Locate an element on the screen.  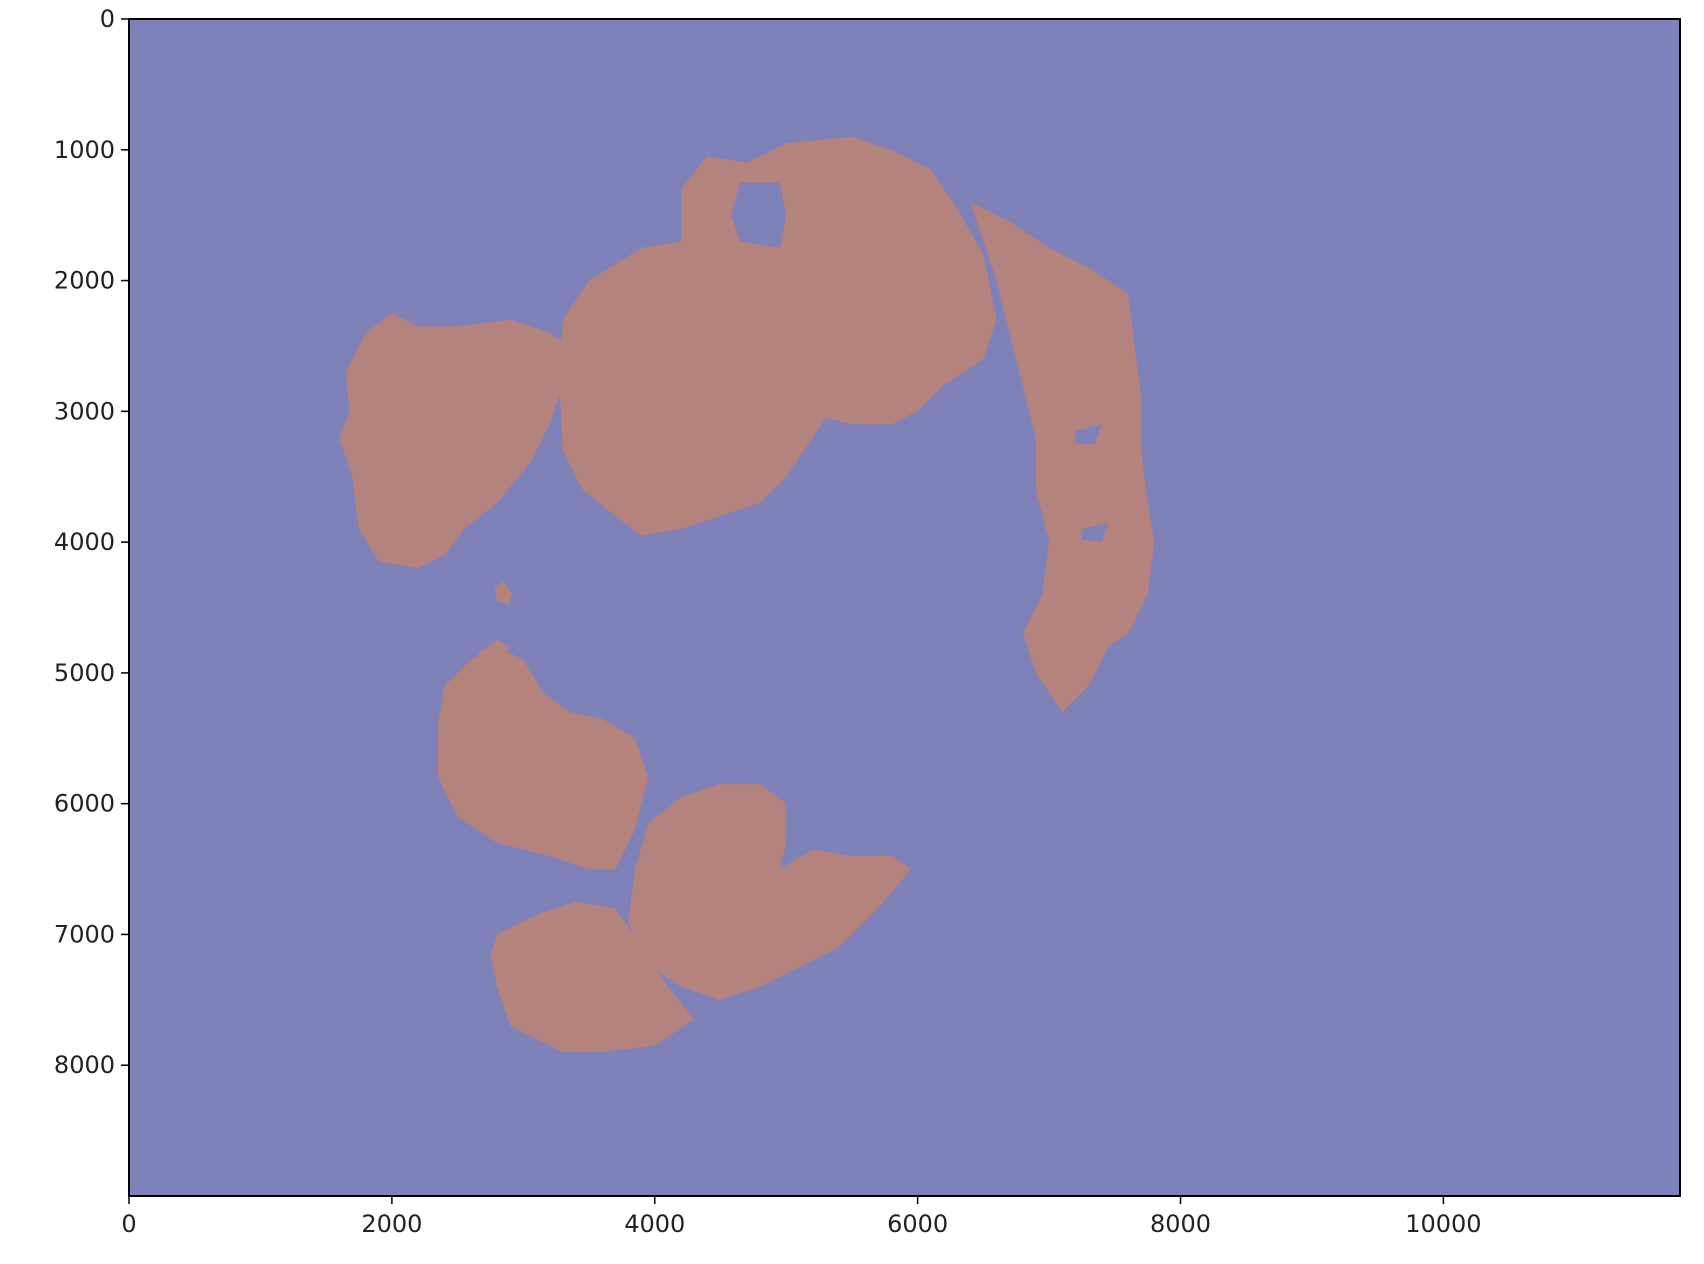
y-tick-label: 1000 is located at coordinates (84, 150).